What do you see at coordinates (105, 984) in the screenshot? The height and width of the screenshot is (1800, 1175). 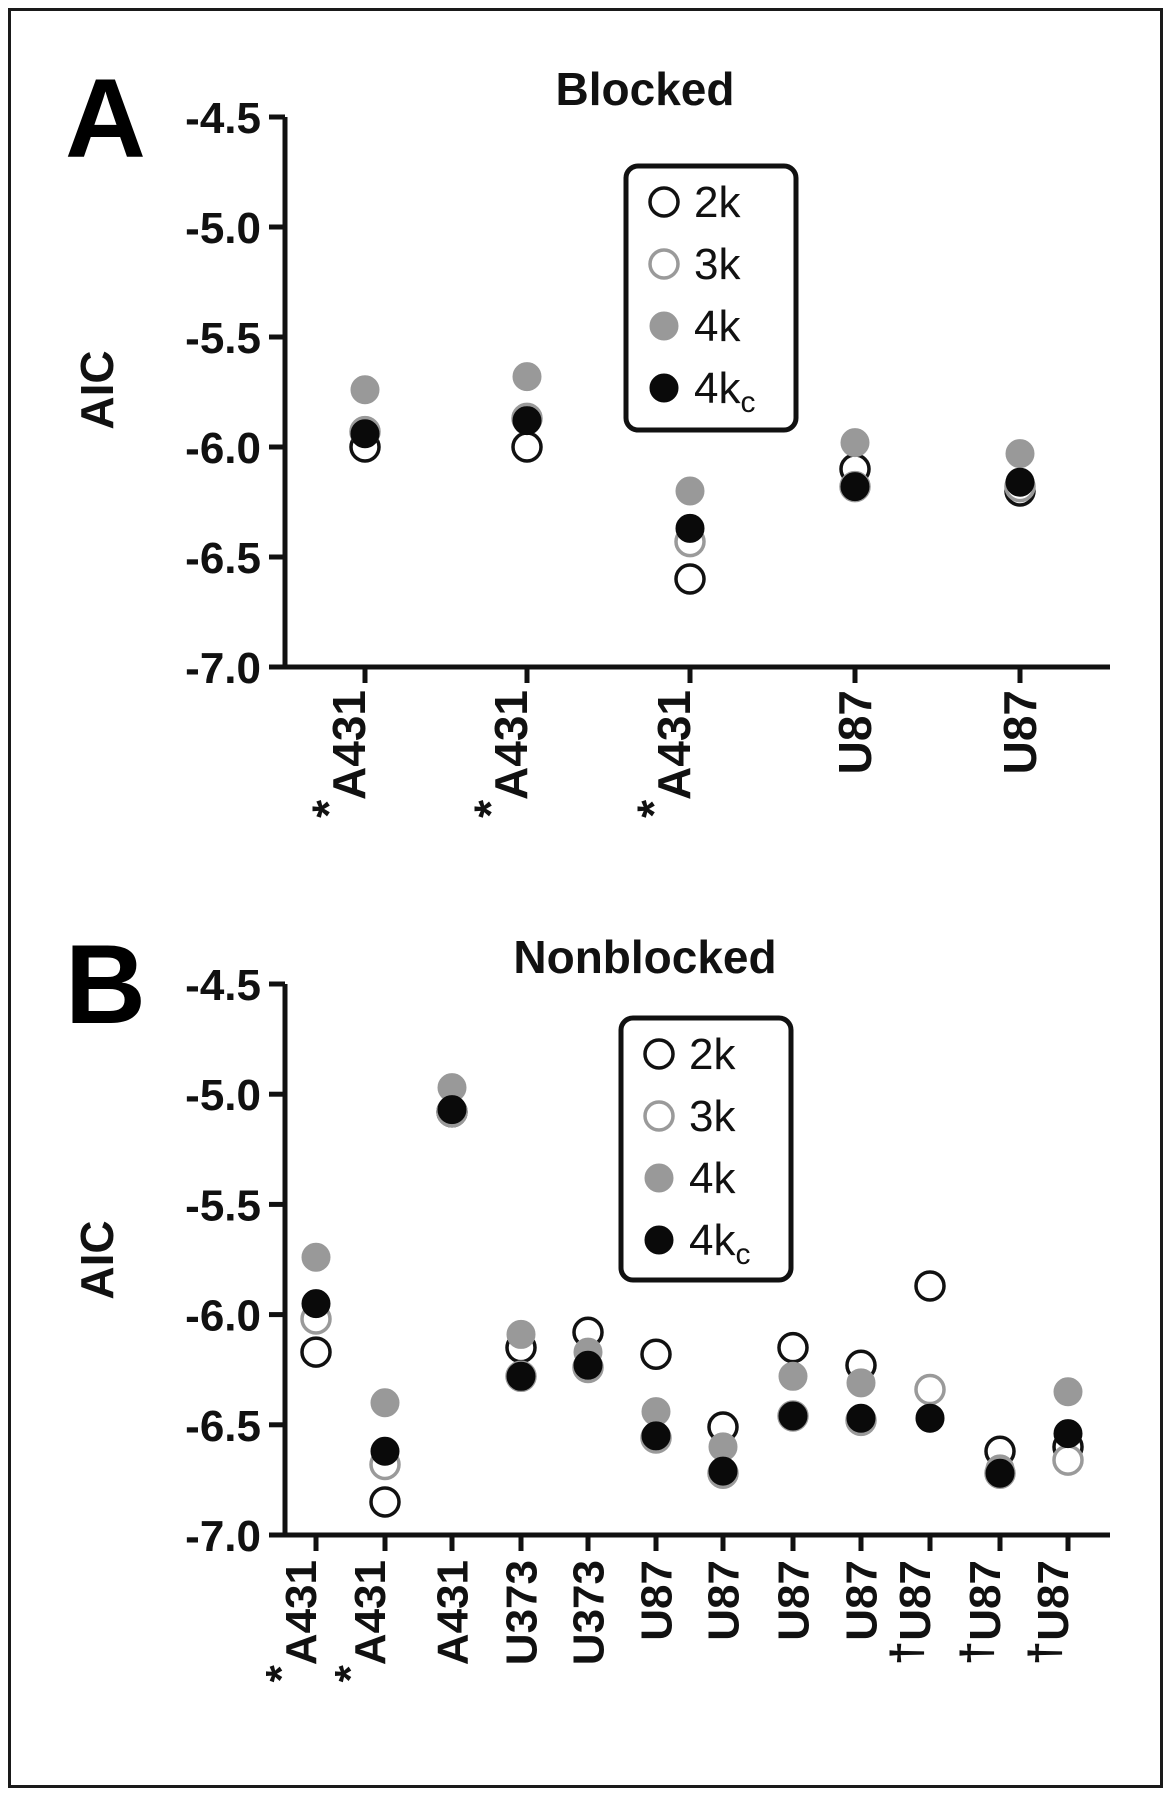 I see `panel-letter: B` at bounding box center [105, 984].